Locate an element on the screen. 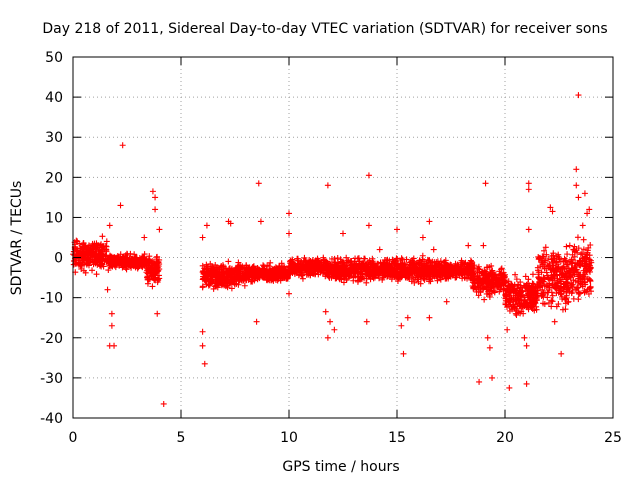 Image resolution: width=640 pixels, height=480 pixels. y-tick-label: 40 is located at coordinates (54, 98).